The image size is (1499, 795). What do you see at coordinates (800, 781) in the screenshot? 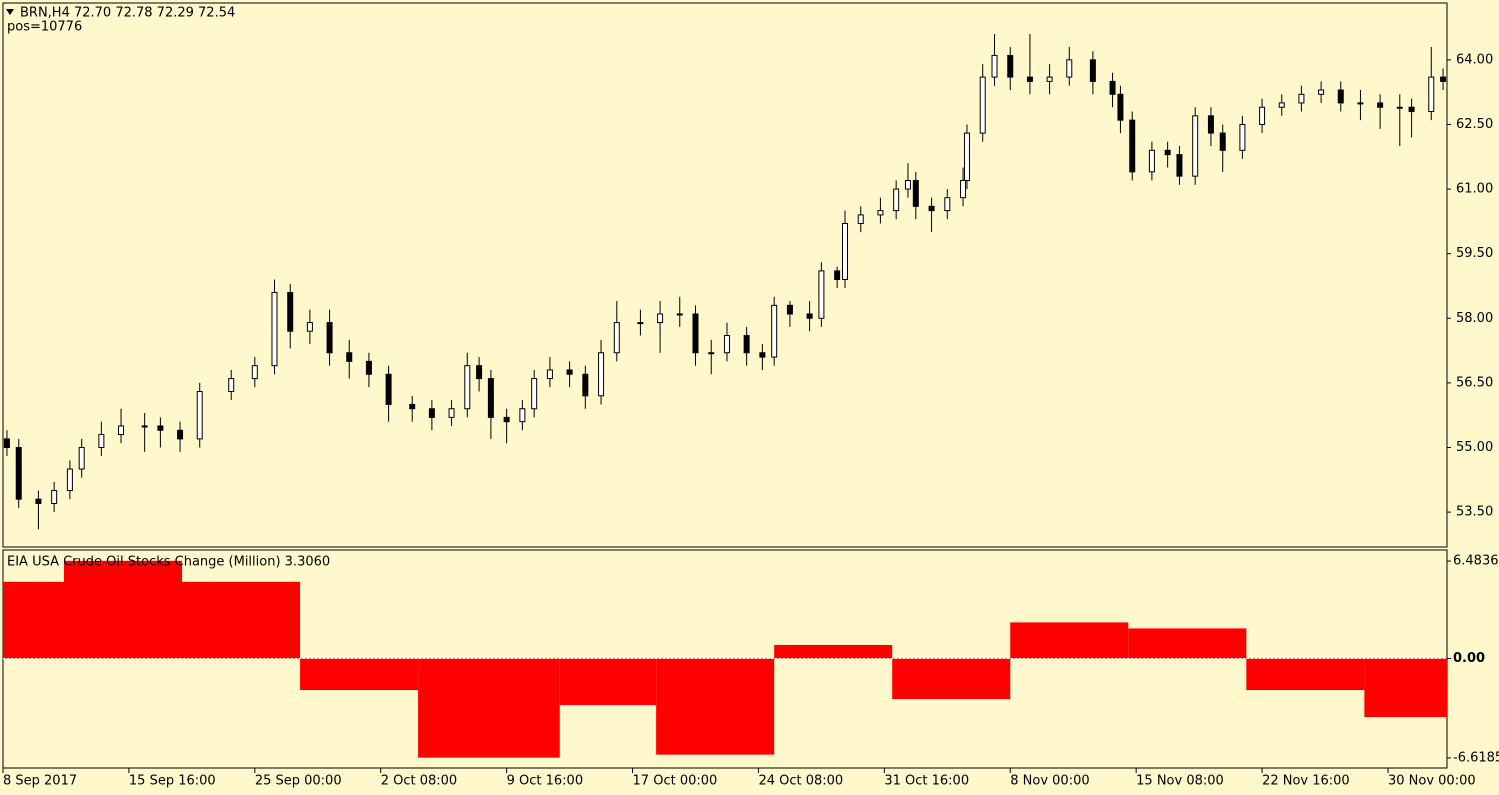
I see `x-tick-label: 24 Oct 08:00` at bounding box center [800, 781].